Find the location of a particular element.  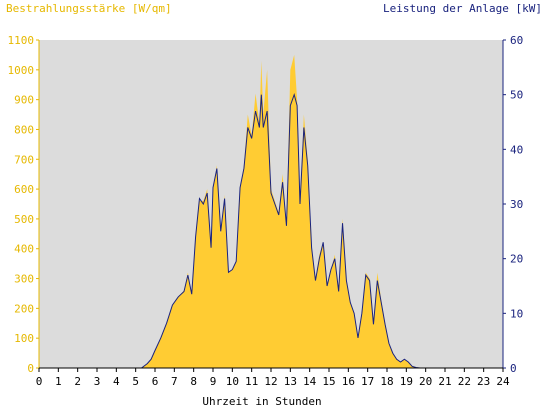

x-tick-label: 17 is located at coordinates (367, 381).